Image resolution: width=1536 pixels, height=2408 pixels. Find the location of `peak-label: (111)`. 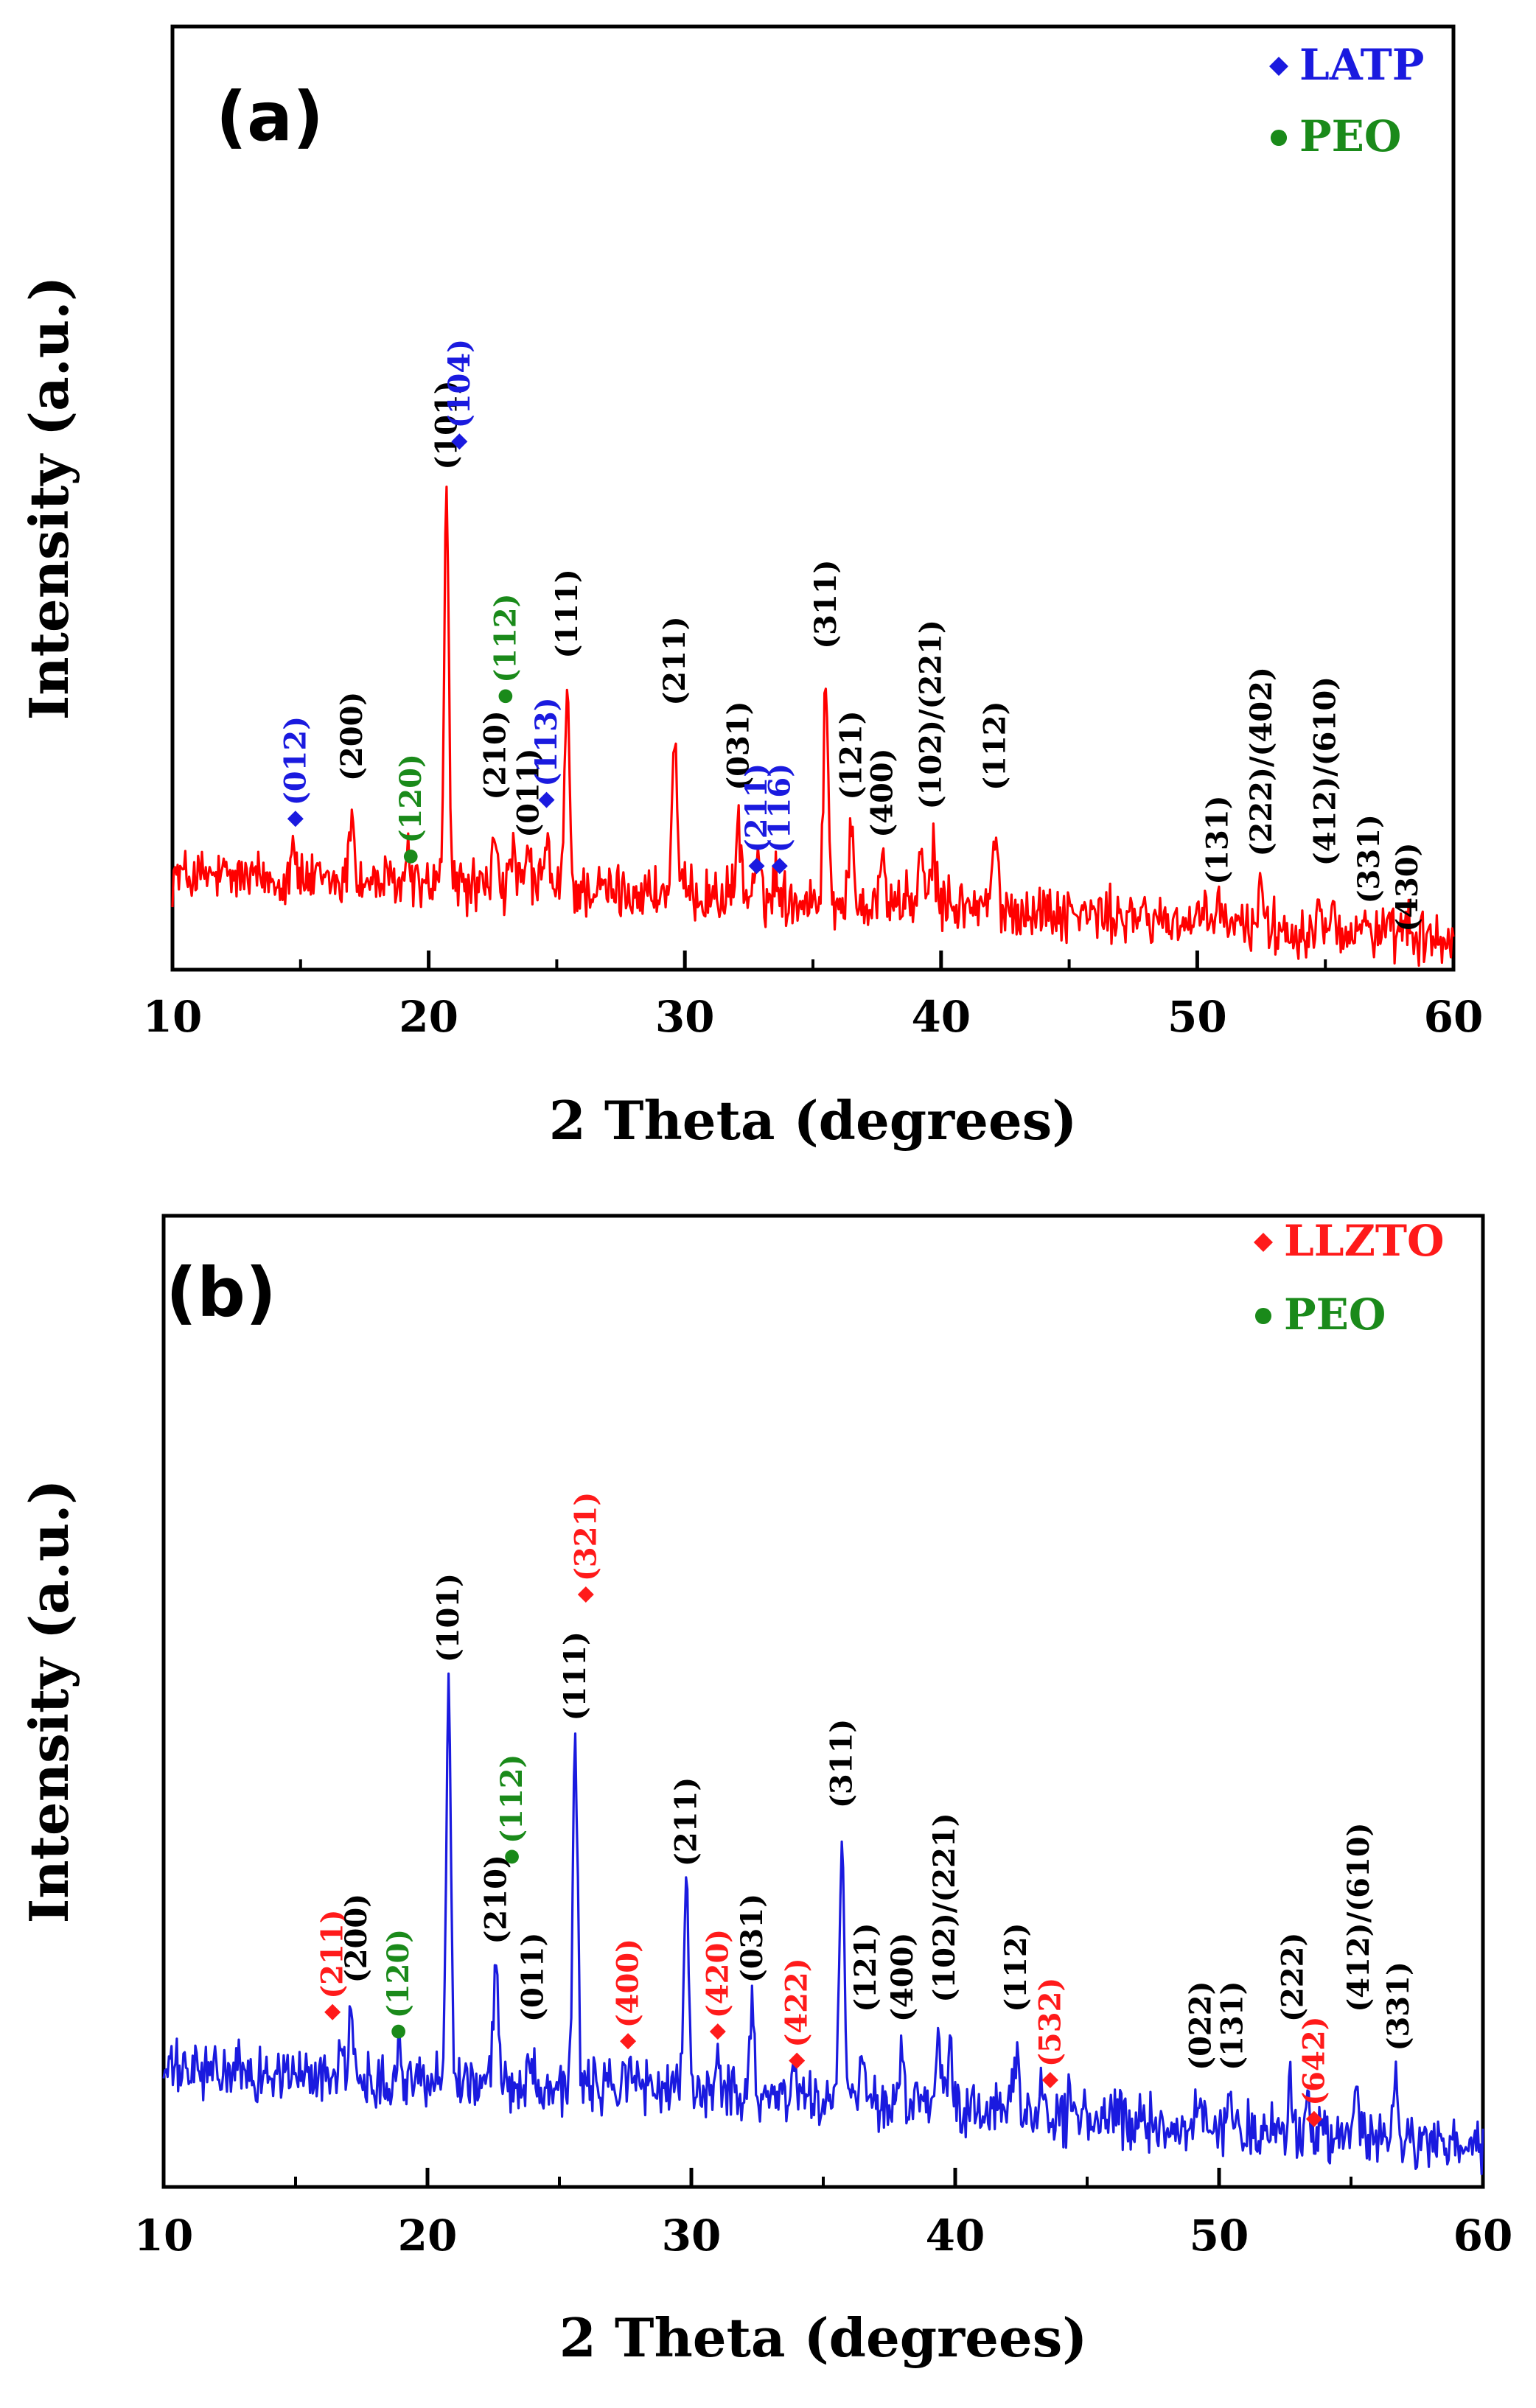

peak-label: (111) is located at coordinates (567, 613).